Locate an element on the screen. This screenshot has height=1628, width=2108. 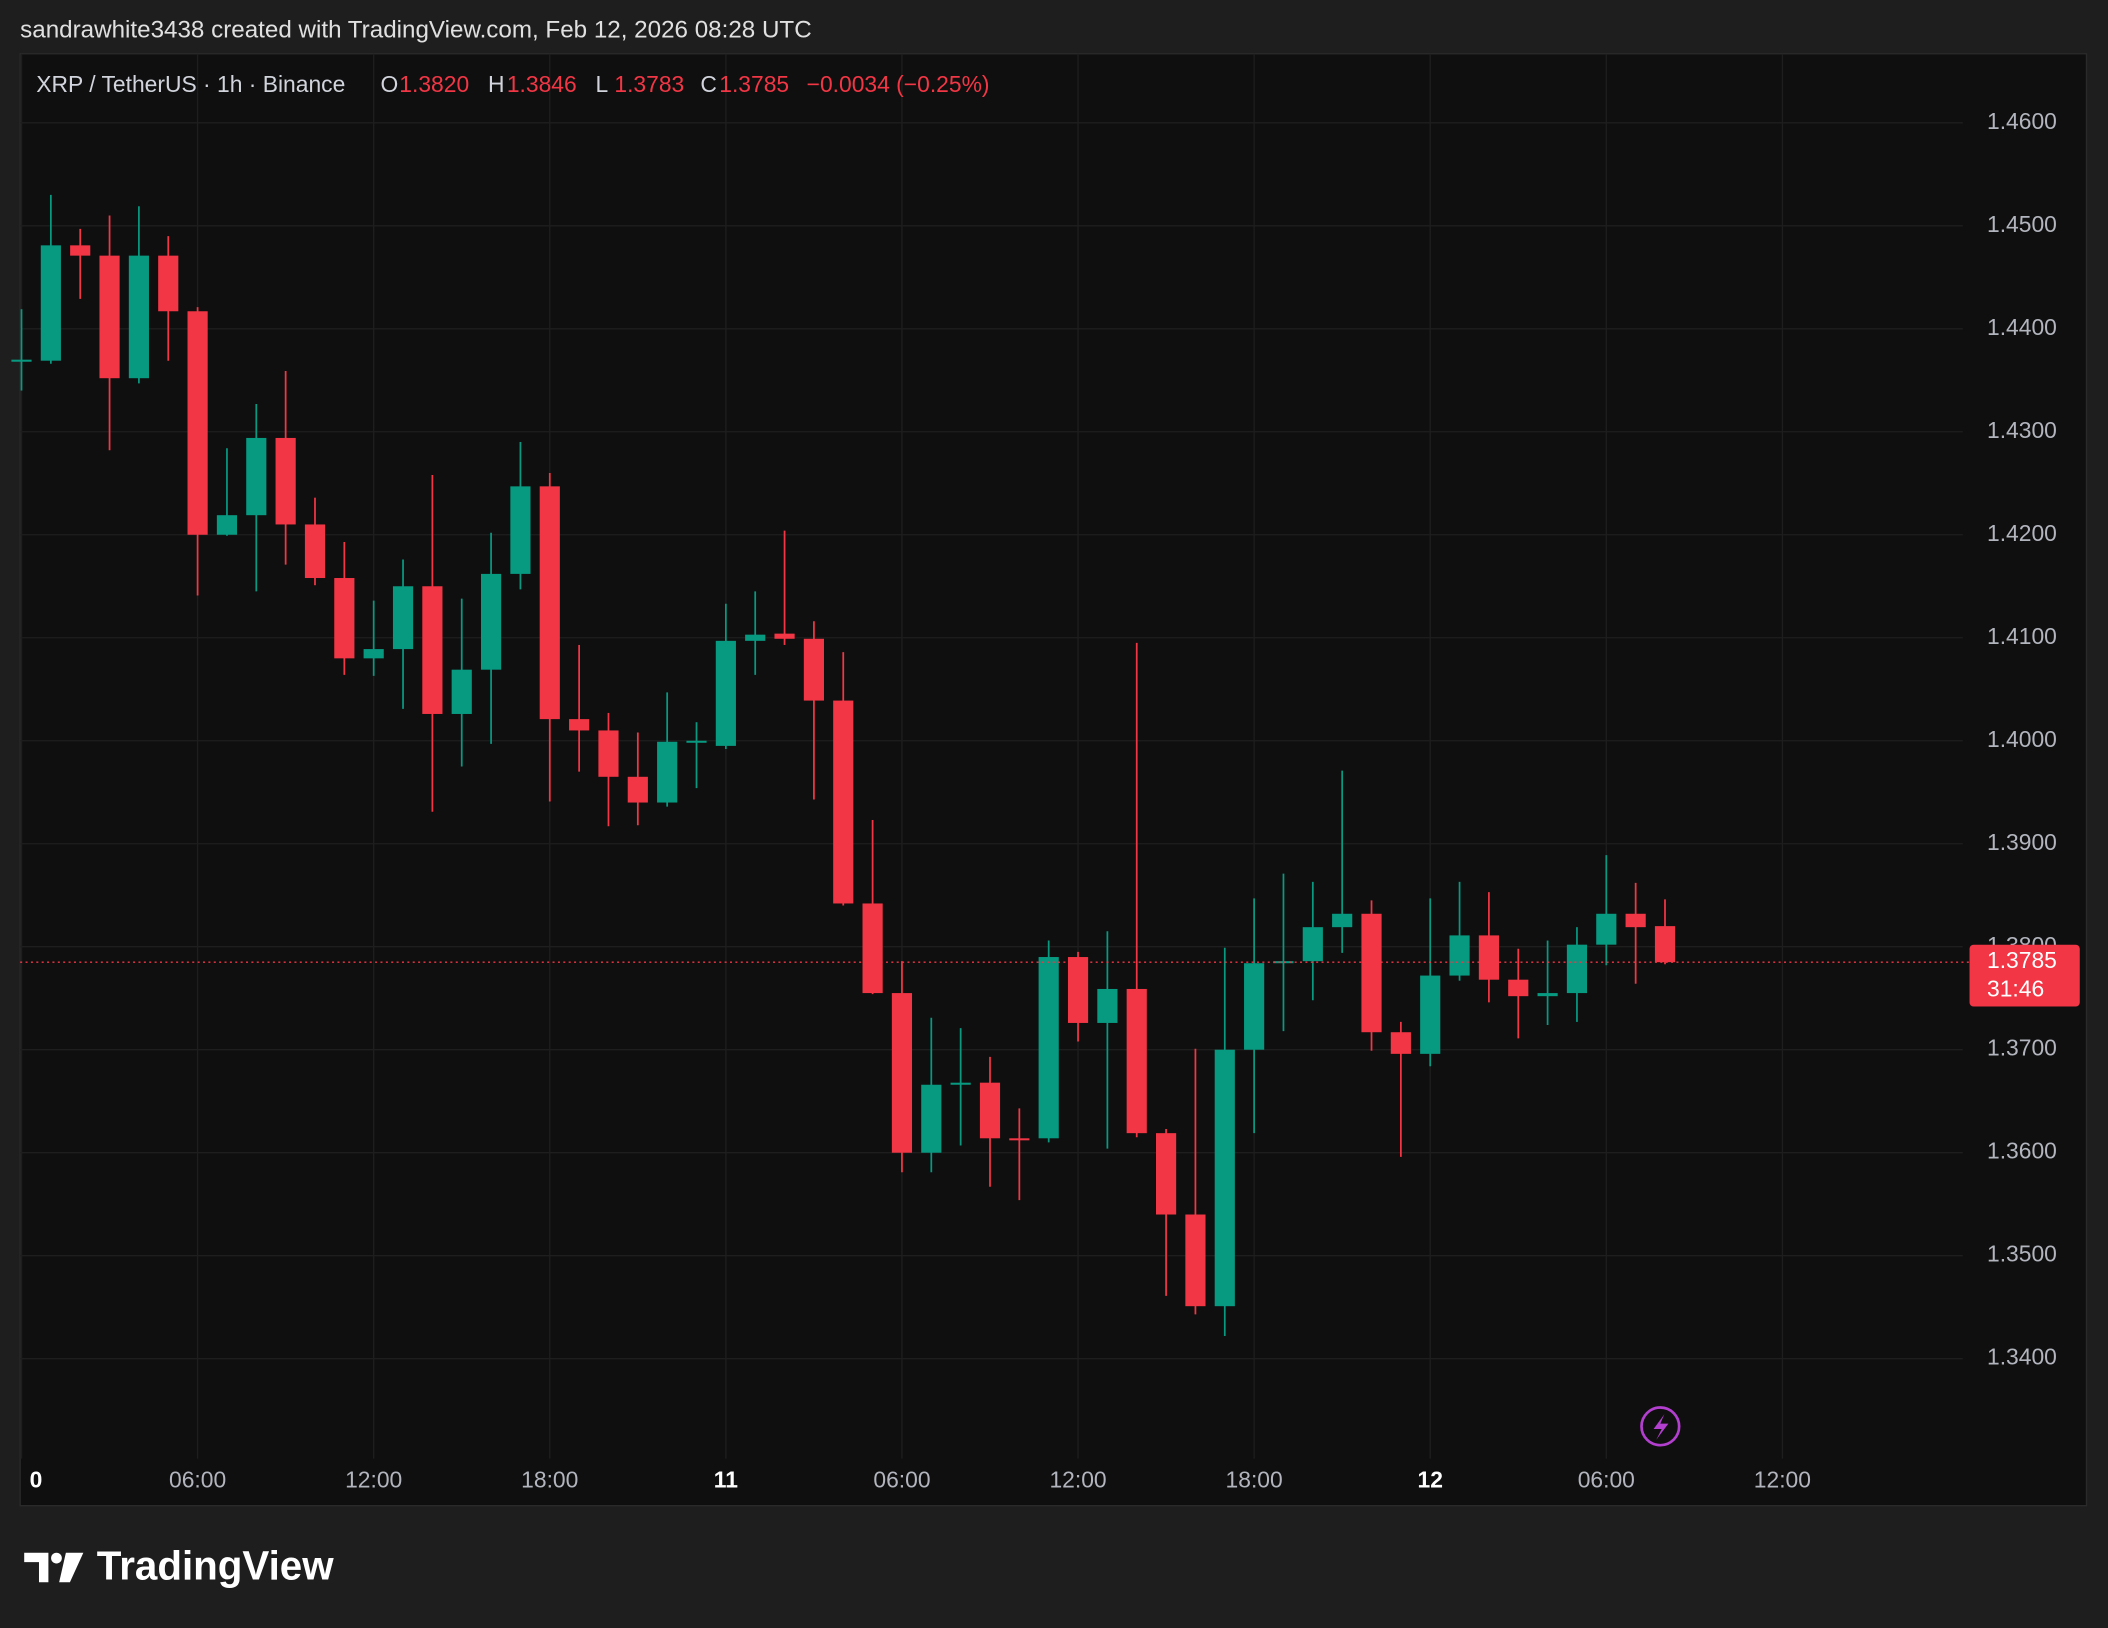
y-tick-label: 1.3600 is located at coordinates (2022, 1151).